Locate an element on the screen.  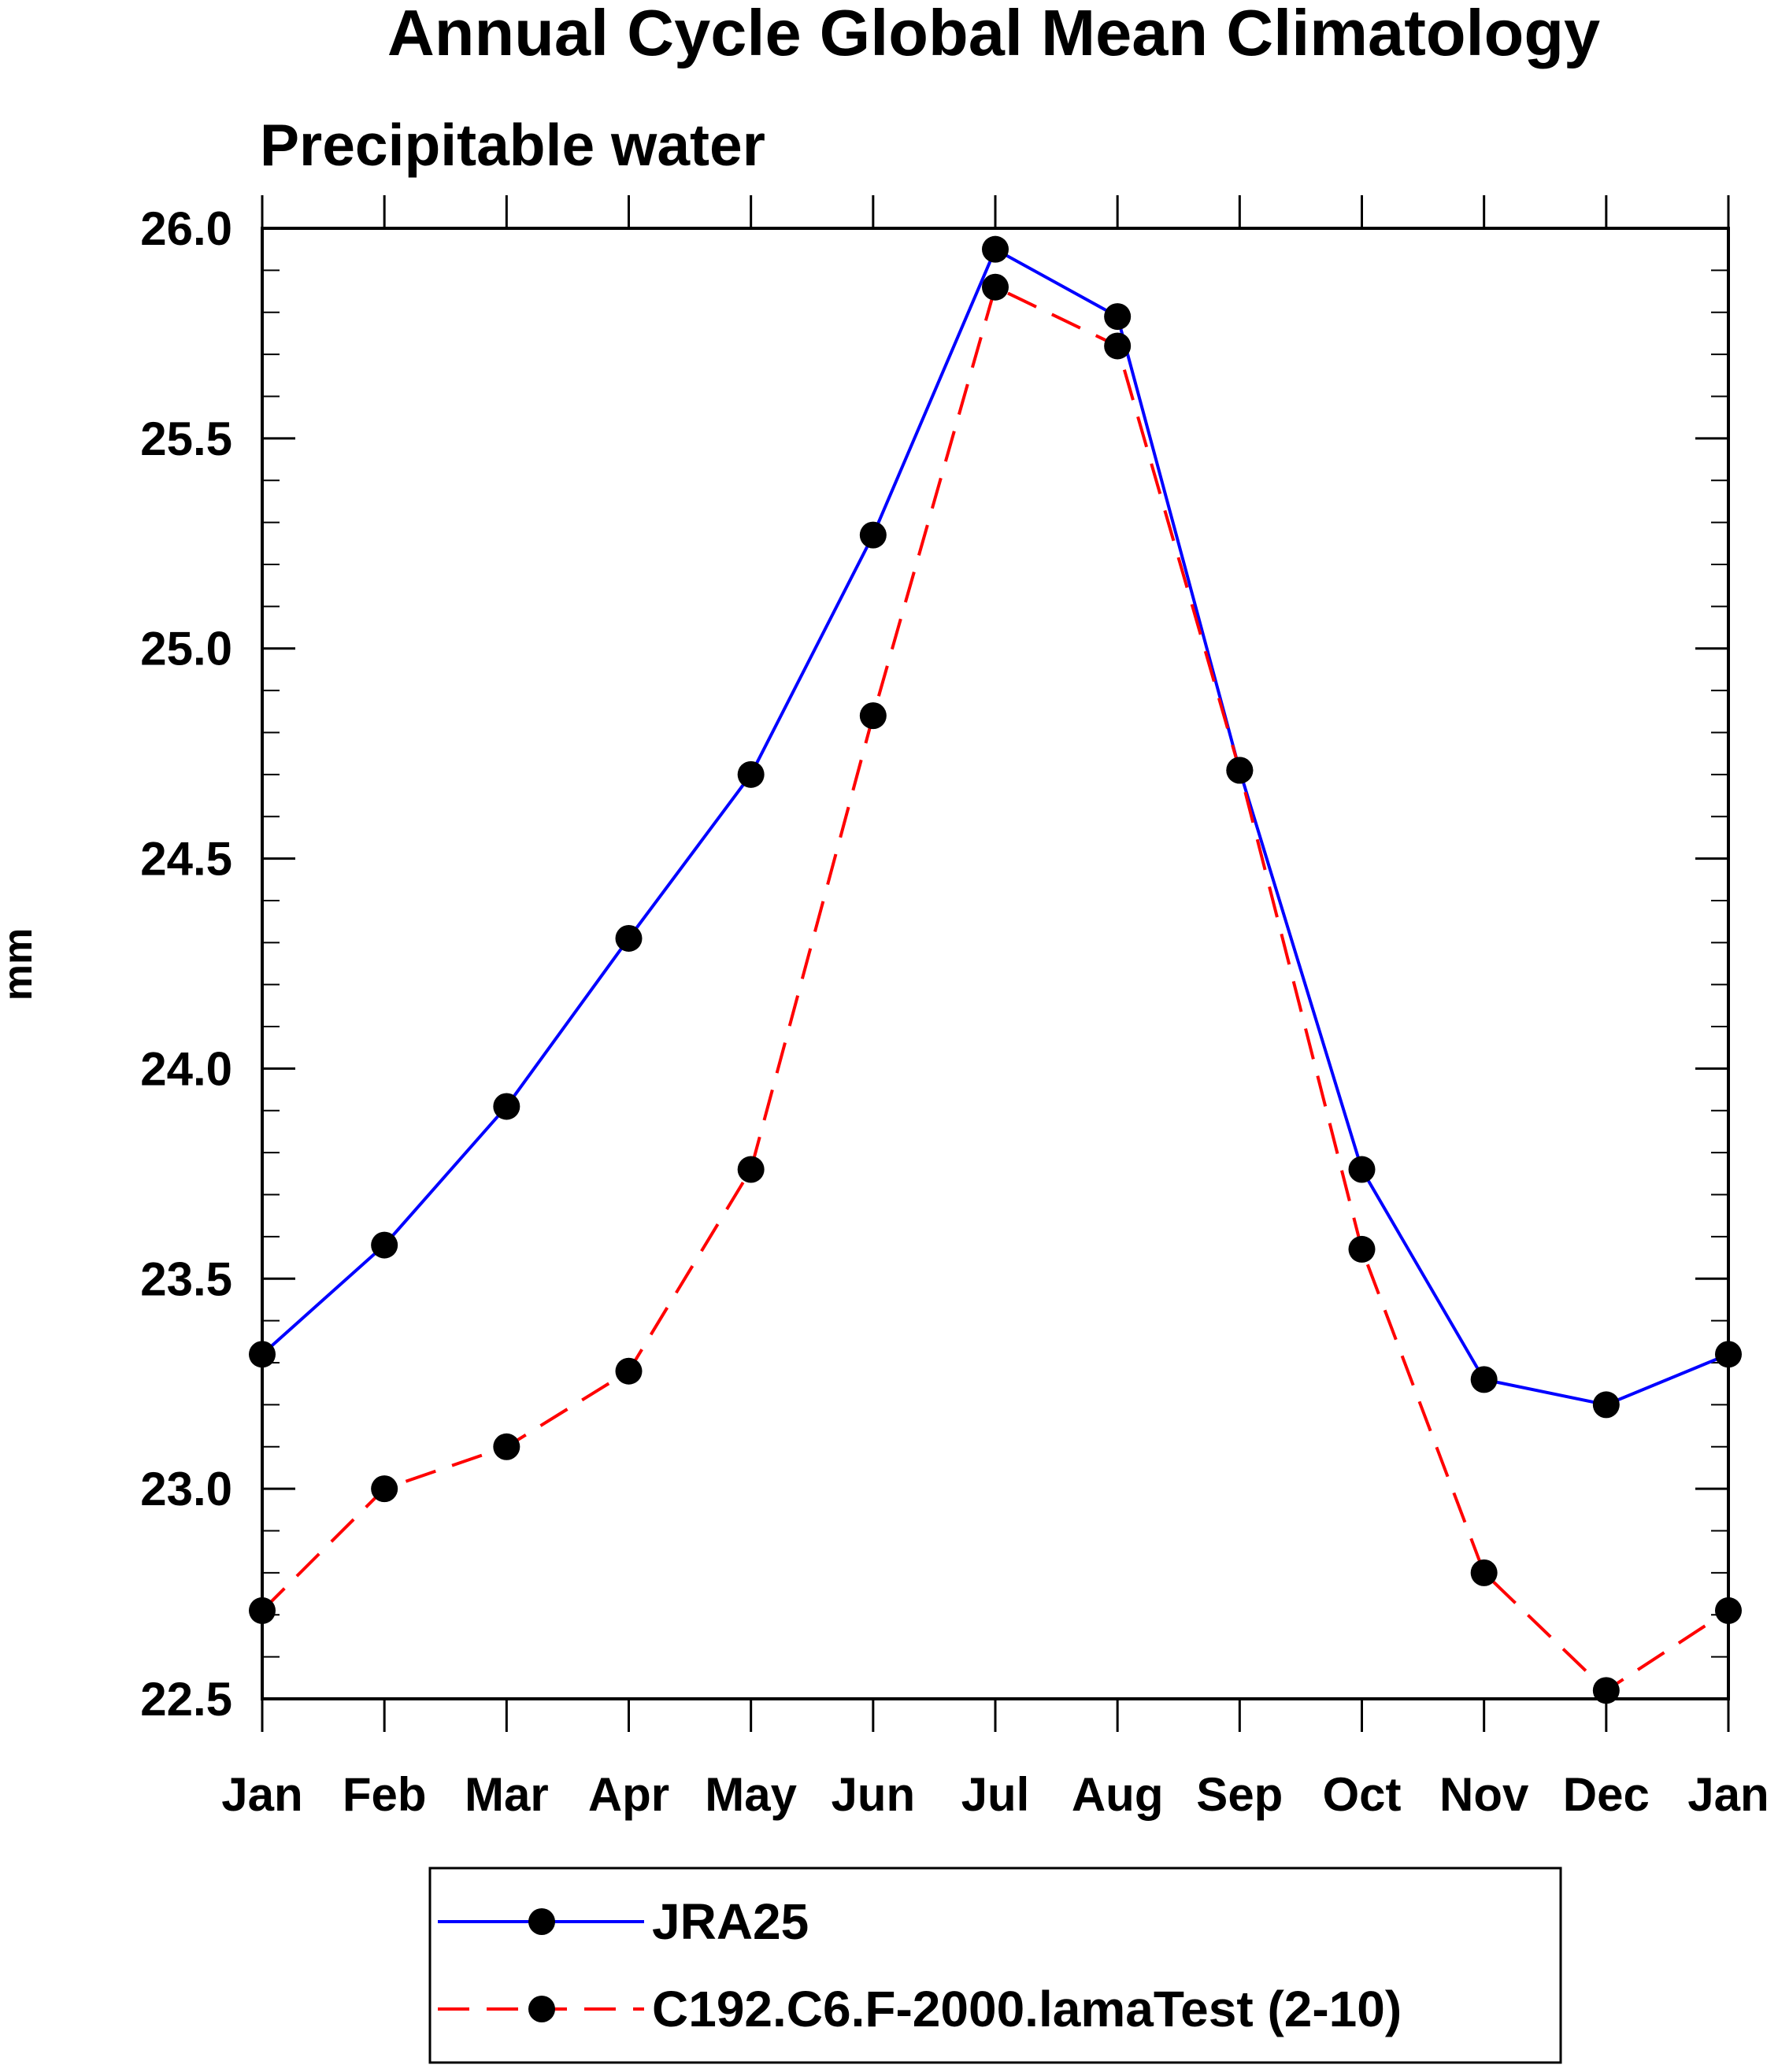
legend: JRA25 C192.C6.F-2000.lamaTest (2-10) is located at coordinates (995, 1965).